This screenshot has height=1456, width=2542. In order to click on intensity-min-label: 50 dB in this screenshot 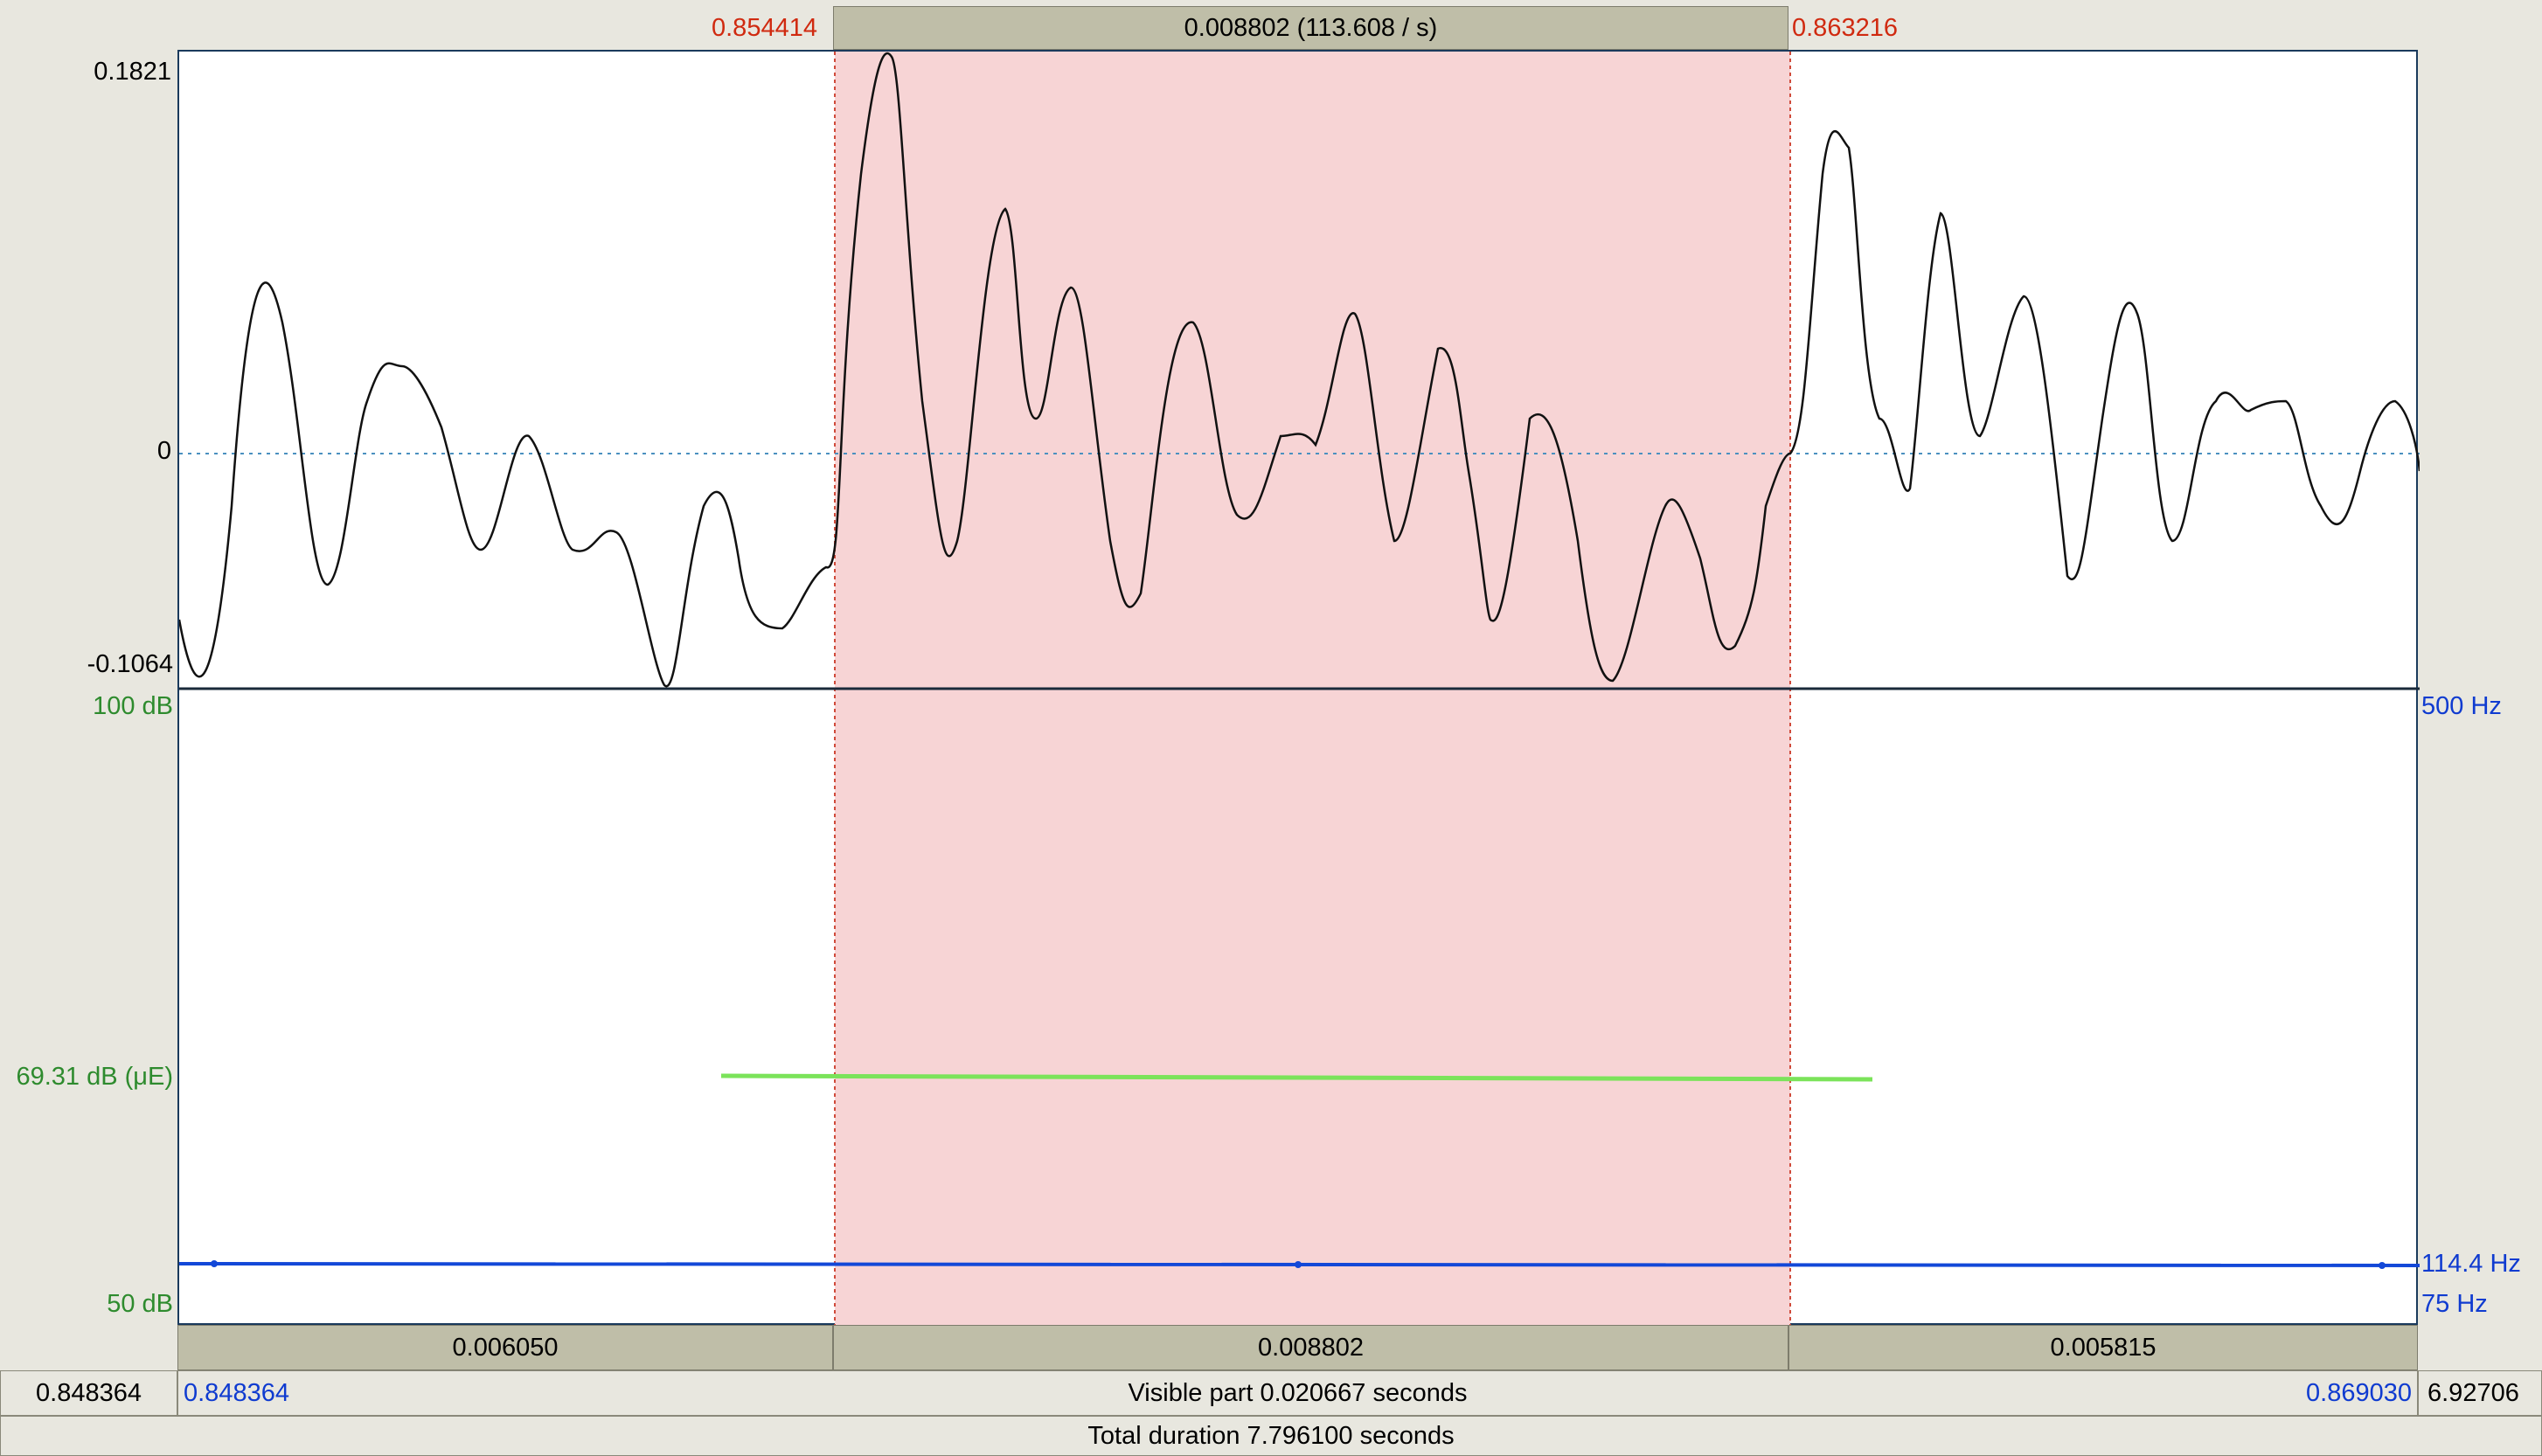, I will do `click(140, 1304)`.